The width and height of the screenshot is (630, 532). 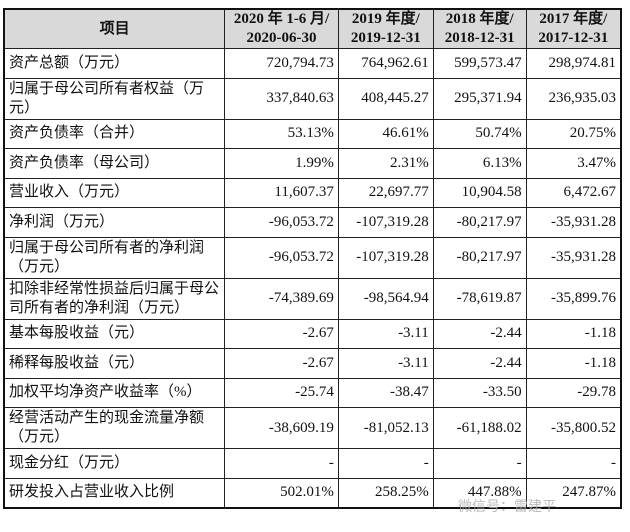 I want to click on row-label: 稀释每股收益（元）, so click(x=114, y=363).